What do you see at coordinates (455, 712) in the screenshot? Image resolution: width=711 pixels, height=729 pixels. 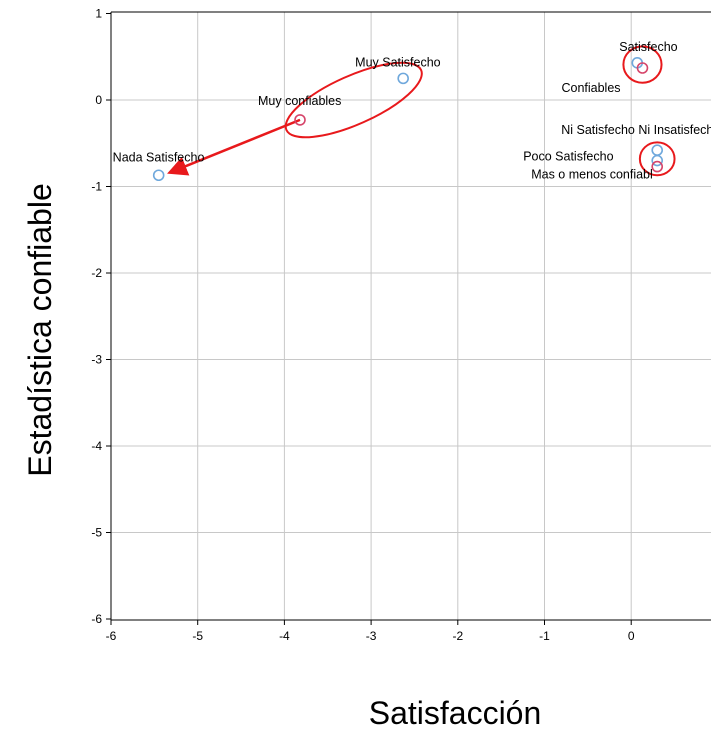 I see `x-axis-title: Satisfacción` at bounding box center [455, 712].